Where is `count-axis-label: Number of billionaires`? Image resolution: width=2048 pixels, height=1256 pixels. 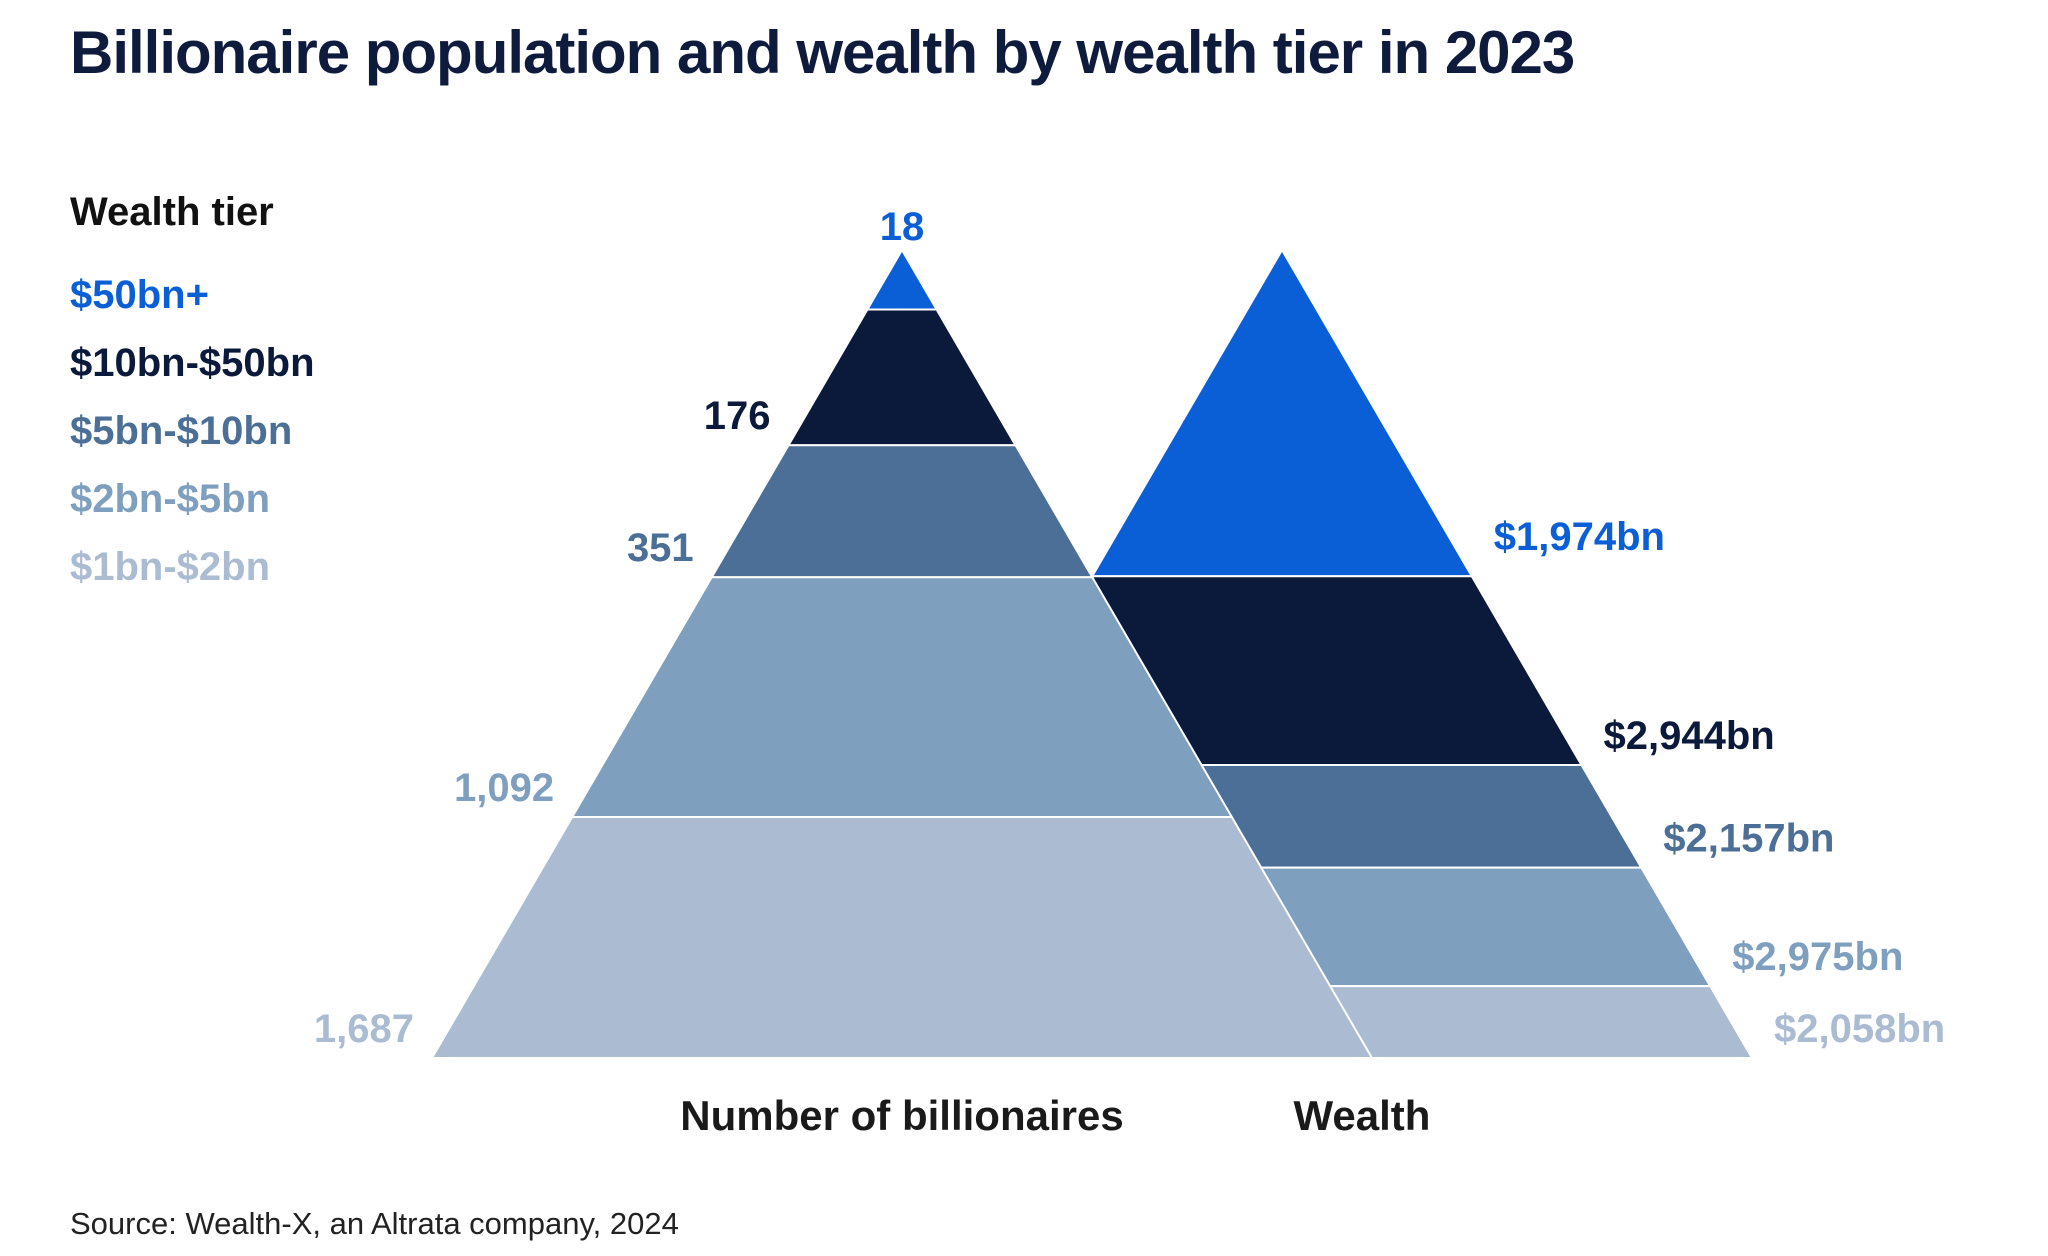 count-axis-label: Number of billionaires is located at coordinates (901, 1115).